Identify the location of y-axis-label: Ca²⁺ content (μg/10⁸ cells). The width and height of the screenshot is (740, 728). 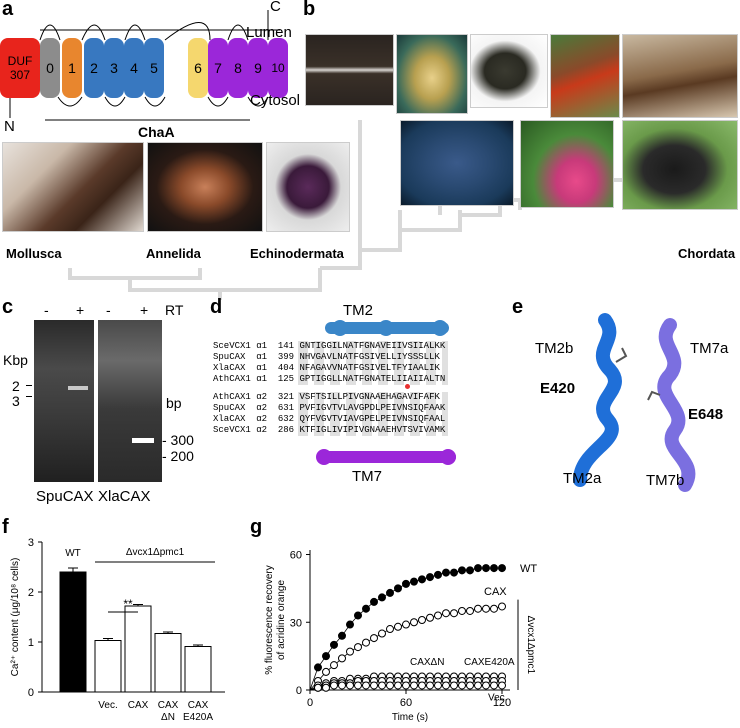
(15, 617).